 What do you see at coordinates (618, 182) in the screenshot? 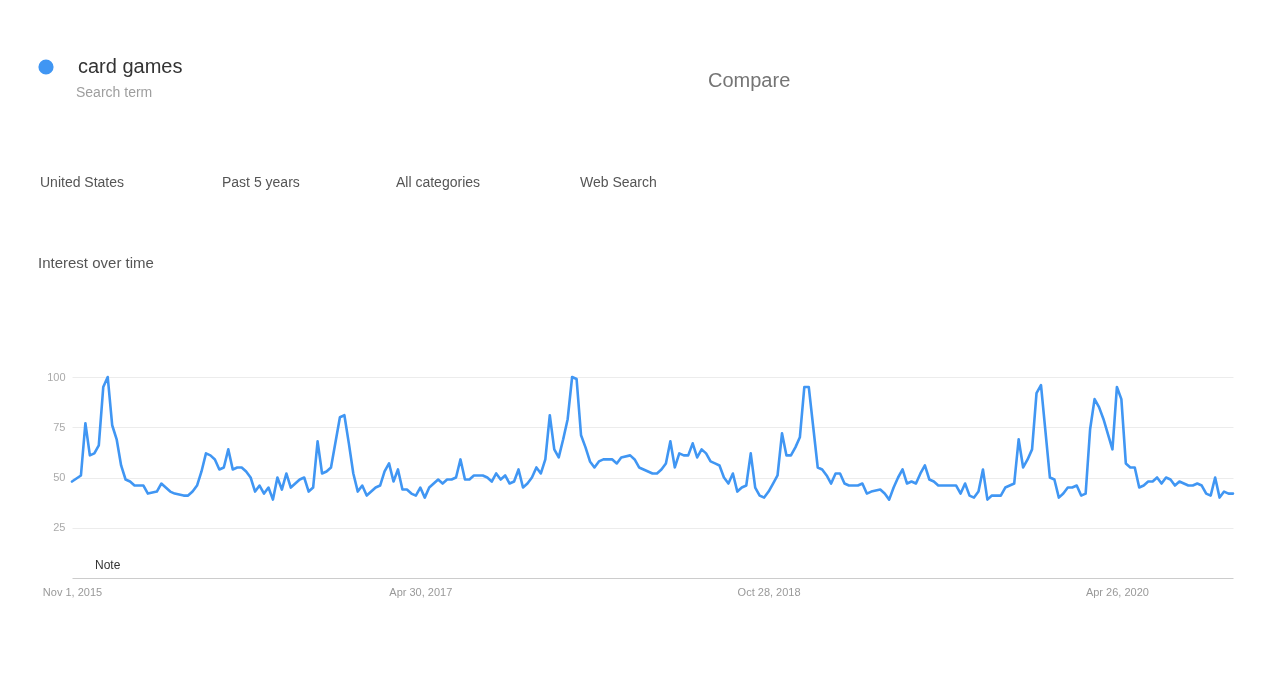
I see `text: Web Search` at bounding box center [618, 182].